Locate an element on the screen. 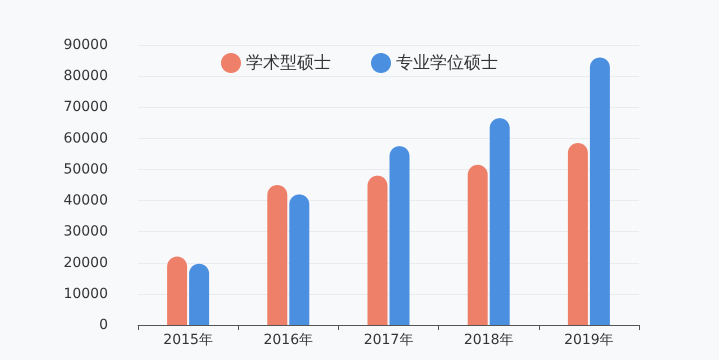 Image resolution: width=719 pixels, height=360 pixels. y-tick-label: 20000 is located at coordinates (85, 262).